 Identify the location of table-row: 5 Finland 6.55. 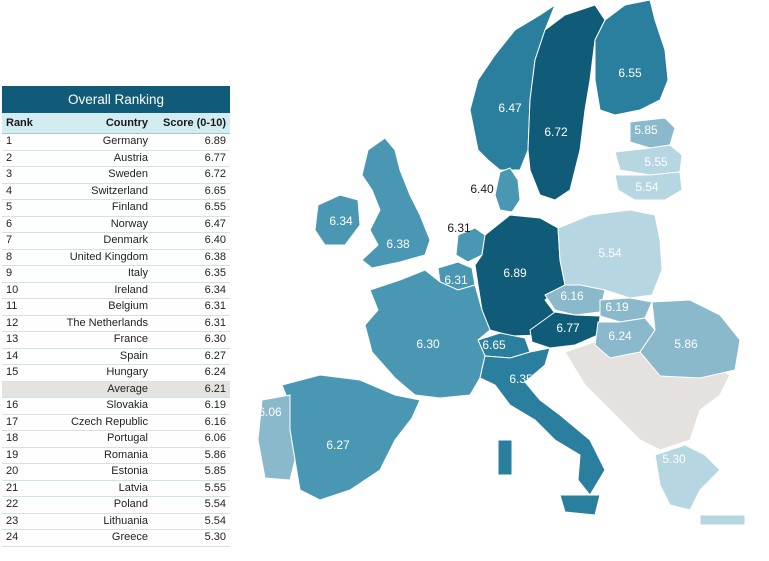
(116, 208).